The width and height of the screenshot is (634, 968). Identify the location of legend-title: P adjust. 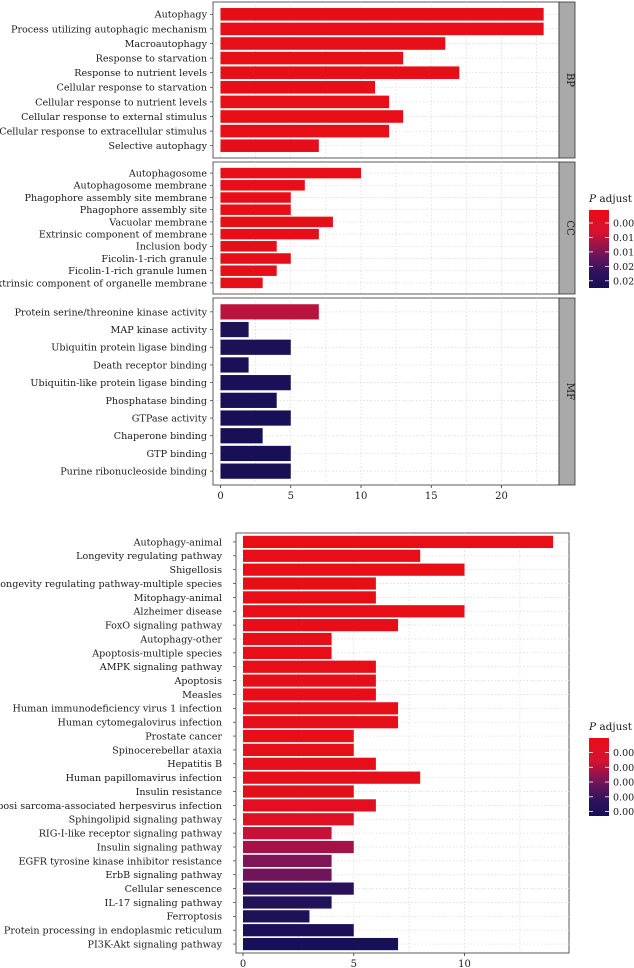
(610, 199).